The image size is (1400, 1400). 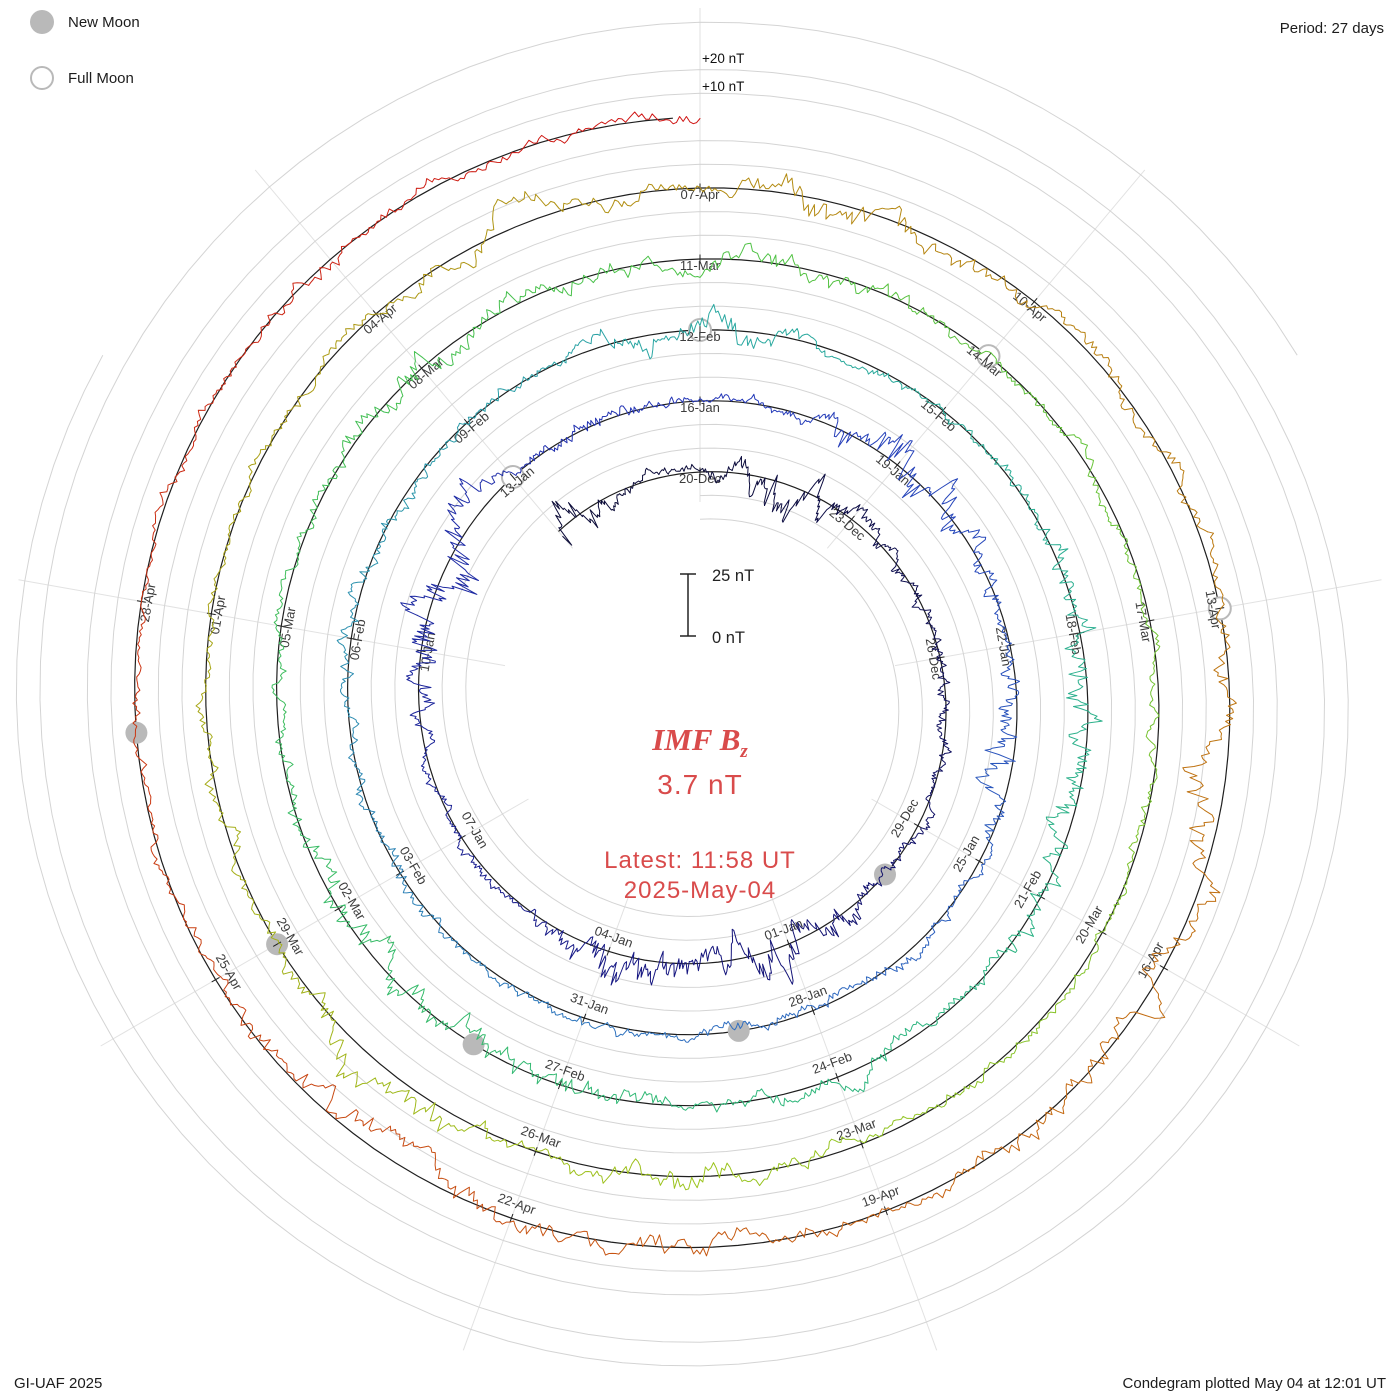 I want to click on date-label: 18-Feb, so click(x=1074, y=634).